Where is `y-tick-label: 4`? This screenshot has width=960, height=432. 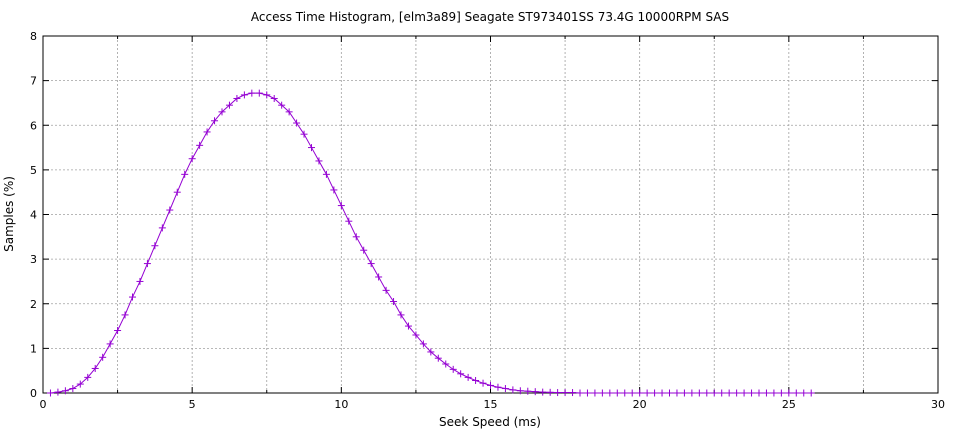
y-tick-label: 4 is located at coordinates (33, 215).